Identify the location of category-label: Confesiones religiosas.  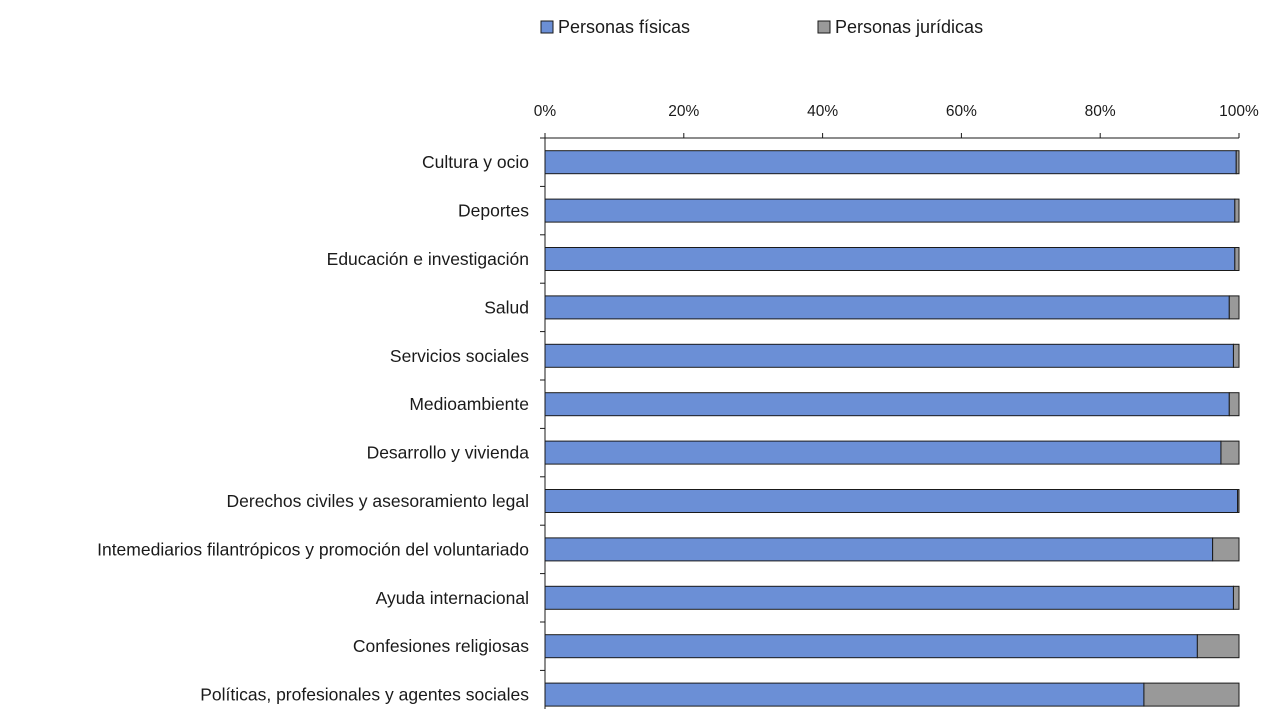
(441, 646).